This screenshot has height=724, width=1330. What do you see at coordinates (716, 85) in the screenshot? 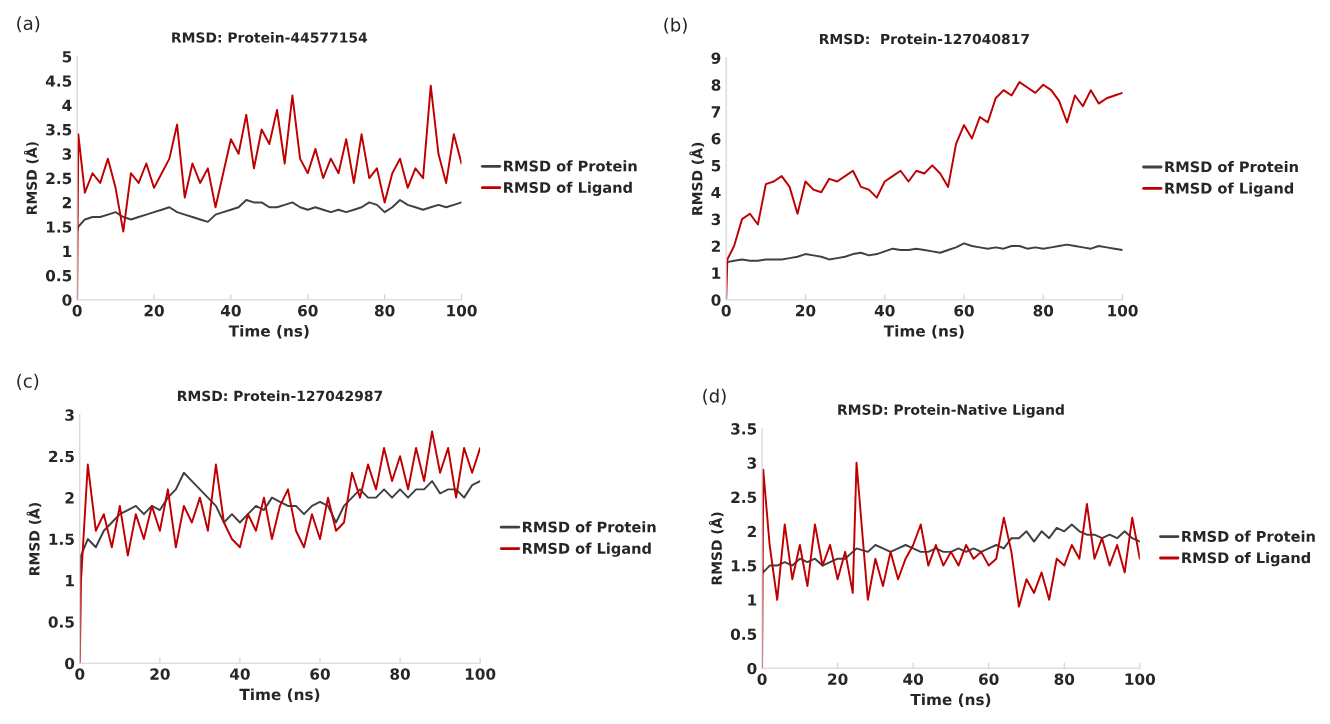
I see `y-tick-label: 8` at bounding box center [716, 85].